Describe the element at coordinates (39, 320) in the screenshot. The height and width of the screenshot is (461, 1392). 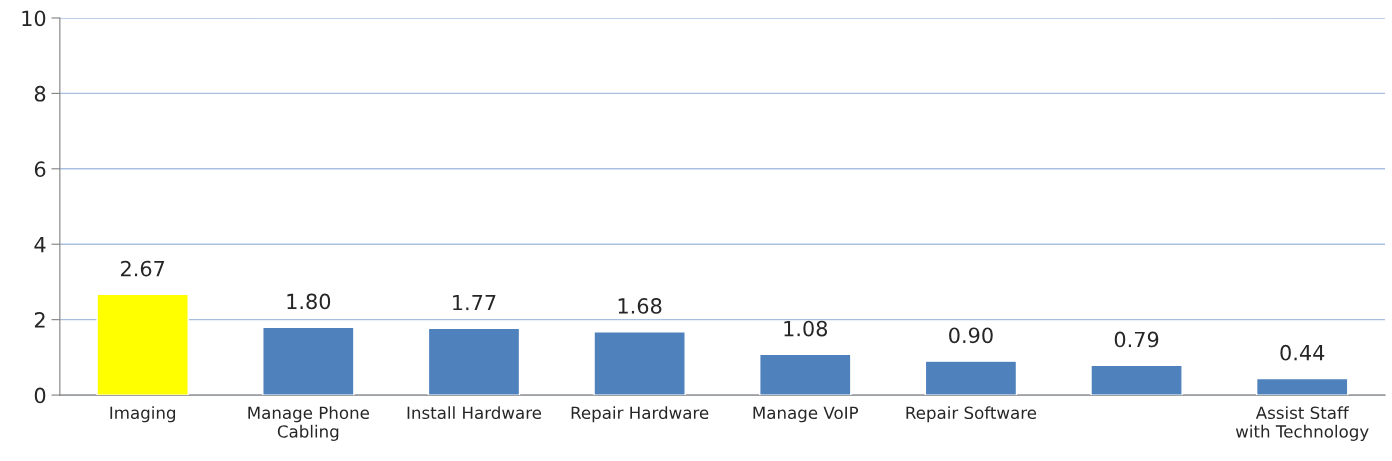
I see `y-tick-label: 2` at that location.